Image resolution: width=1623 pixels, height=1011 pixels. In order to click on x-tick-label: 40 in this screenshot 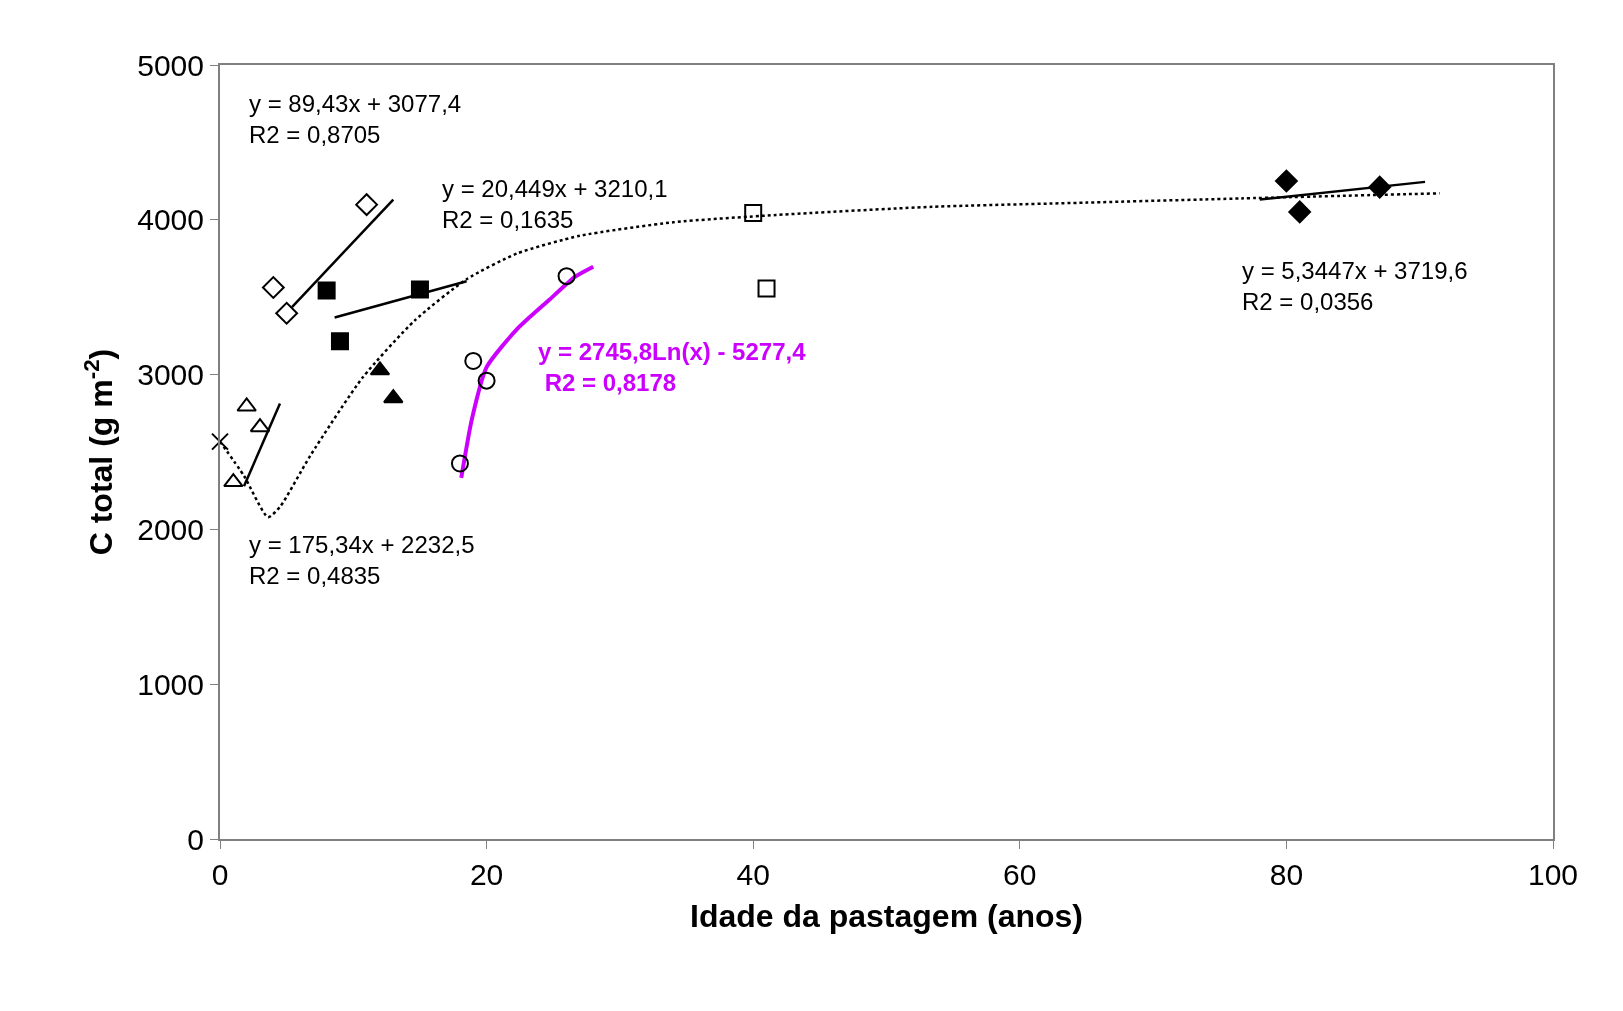, I will do `click(753, 874)`.